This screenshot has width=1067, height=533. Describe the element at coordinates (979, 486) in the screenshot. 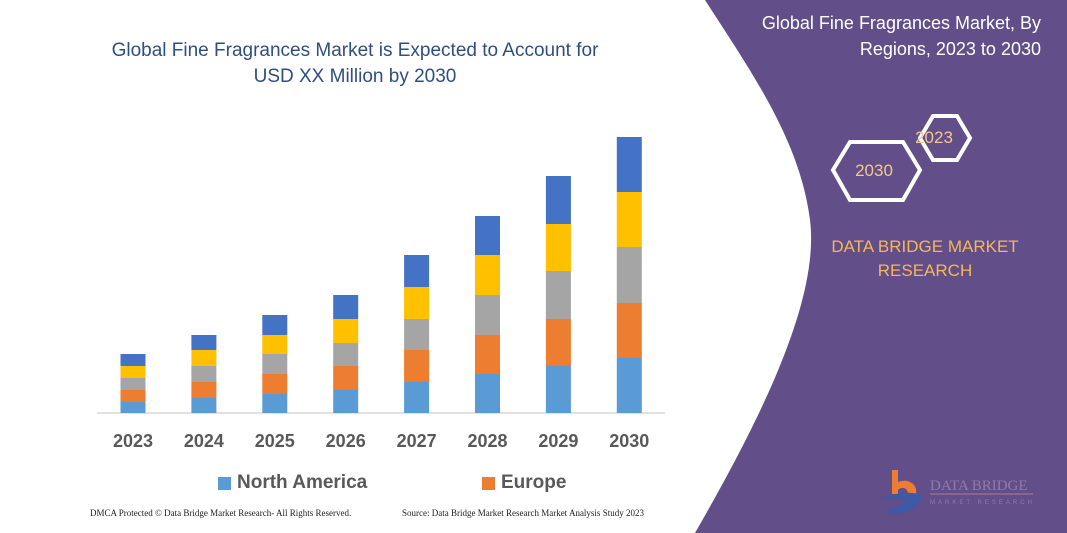

I see `svg-text: DATA BRIDGE` at that location.